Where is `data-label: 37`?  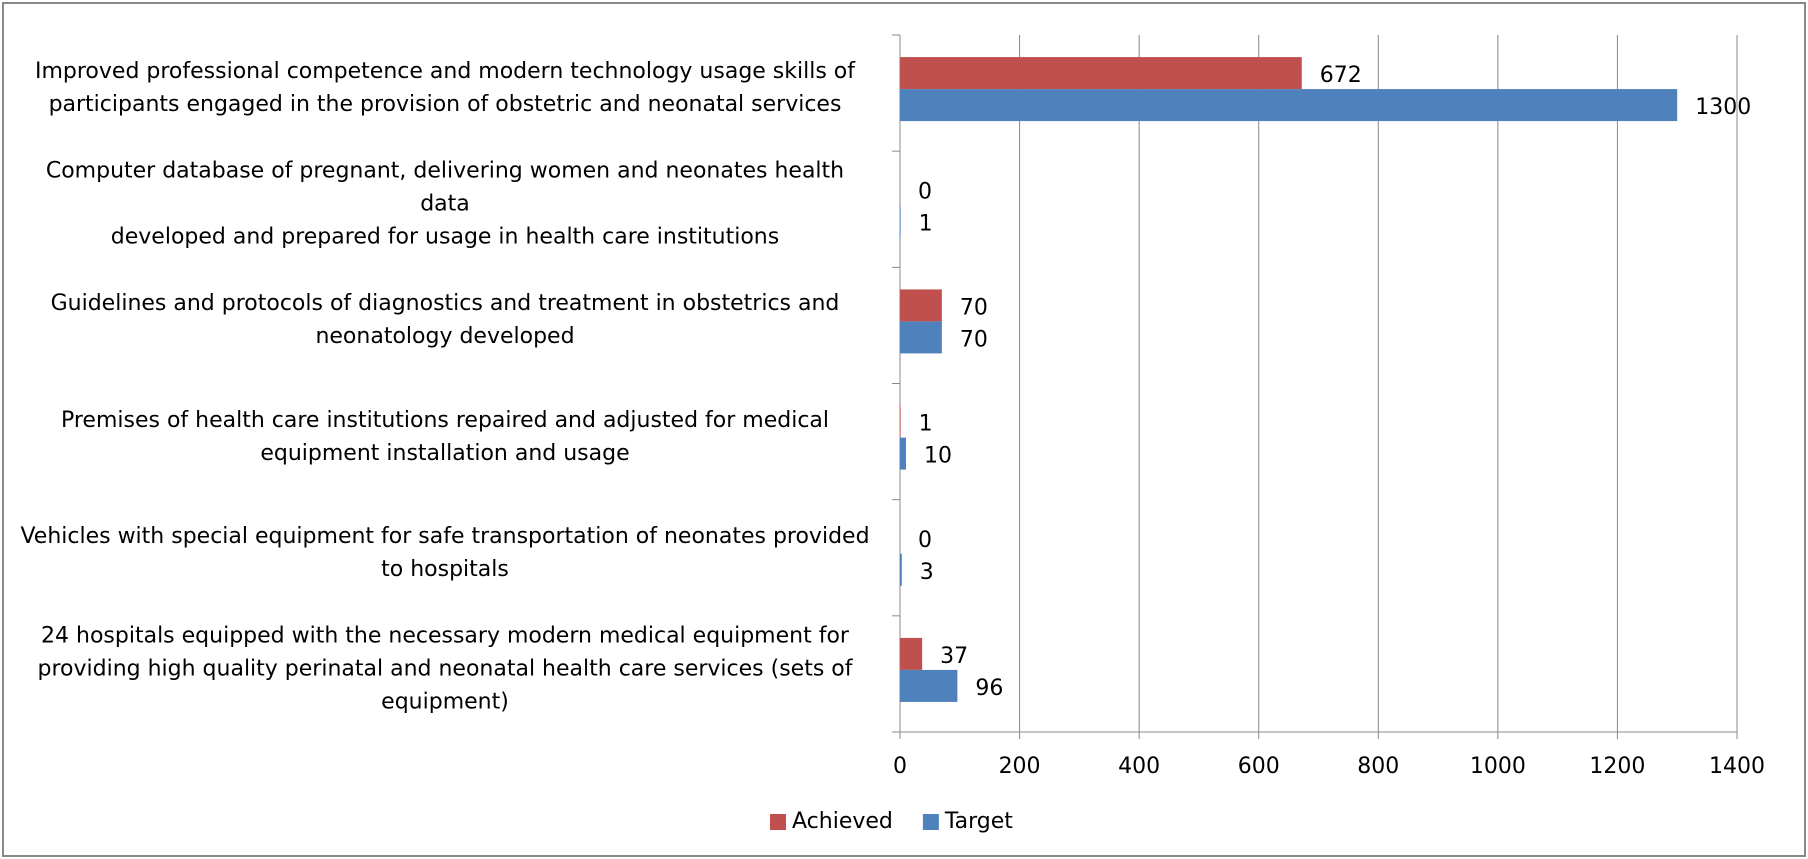 data-label: 37 is located at coordinates (954, 656).